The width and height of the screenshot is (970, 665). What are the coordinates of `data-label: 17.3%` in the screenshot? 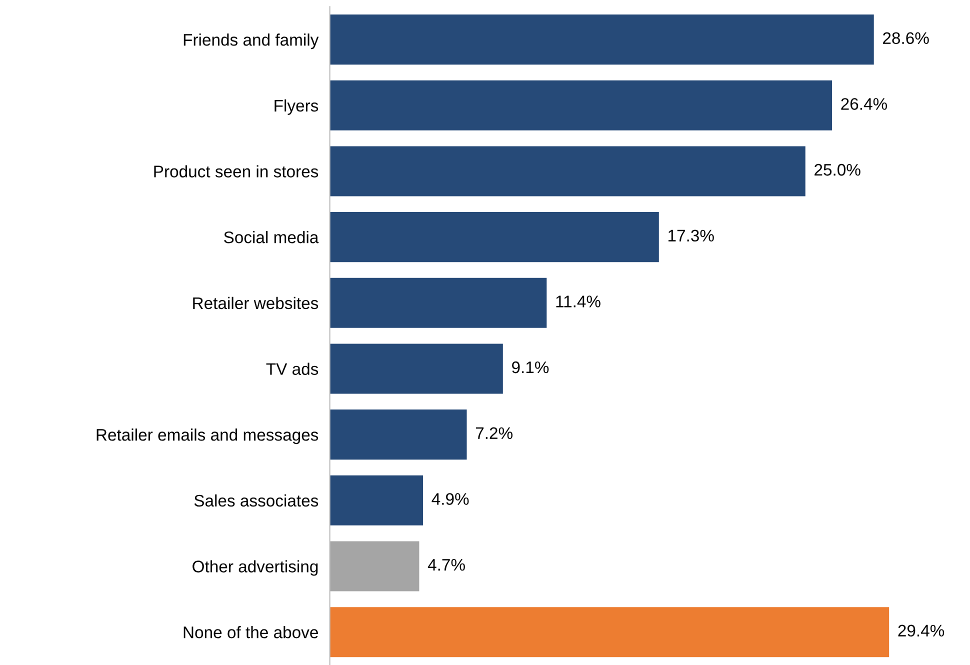 It's located at (691, 236).